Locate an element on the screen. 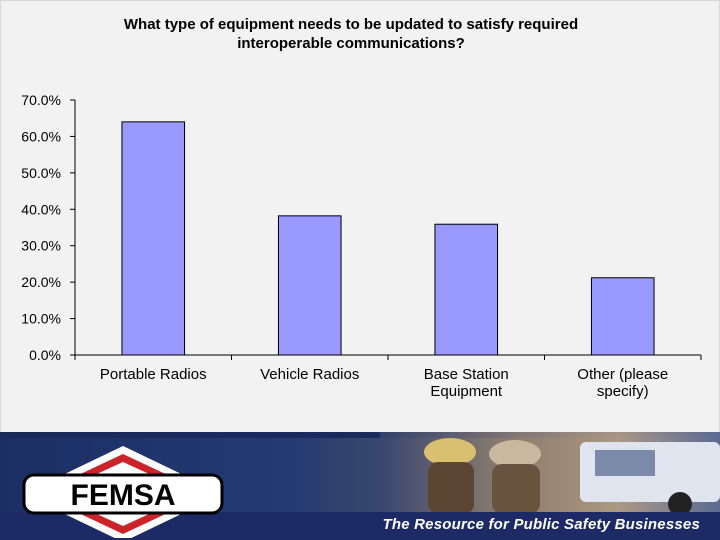  y-tick-label: 10.0% is located at coordinates (41, 319).